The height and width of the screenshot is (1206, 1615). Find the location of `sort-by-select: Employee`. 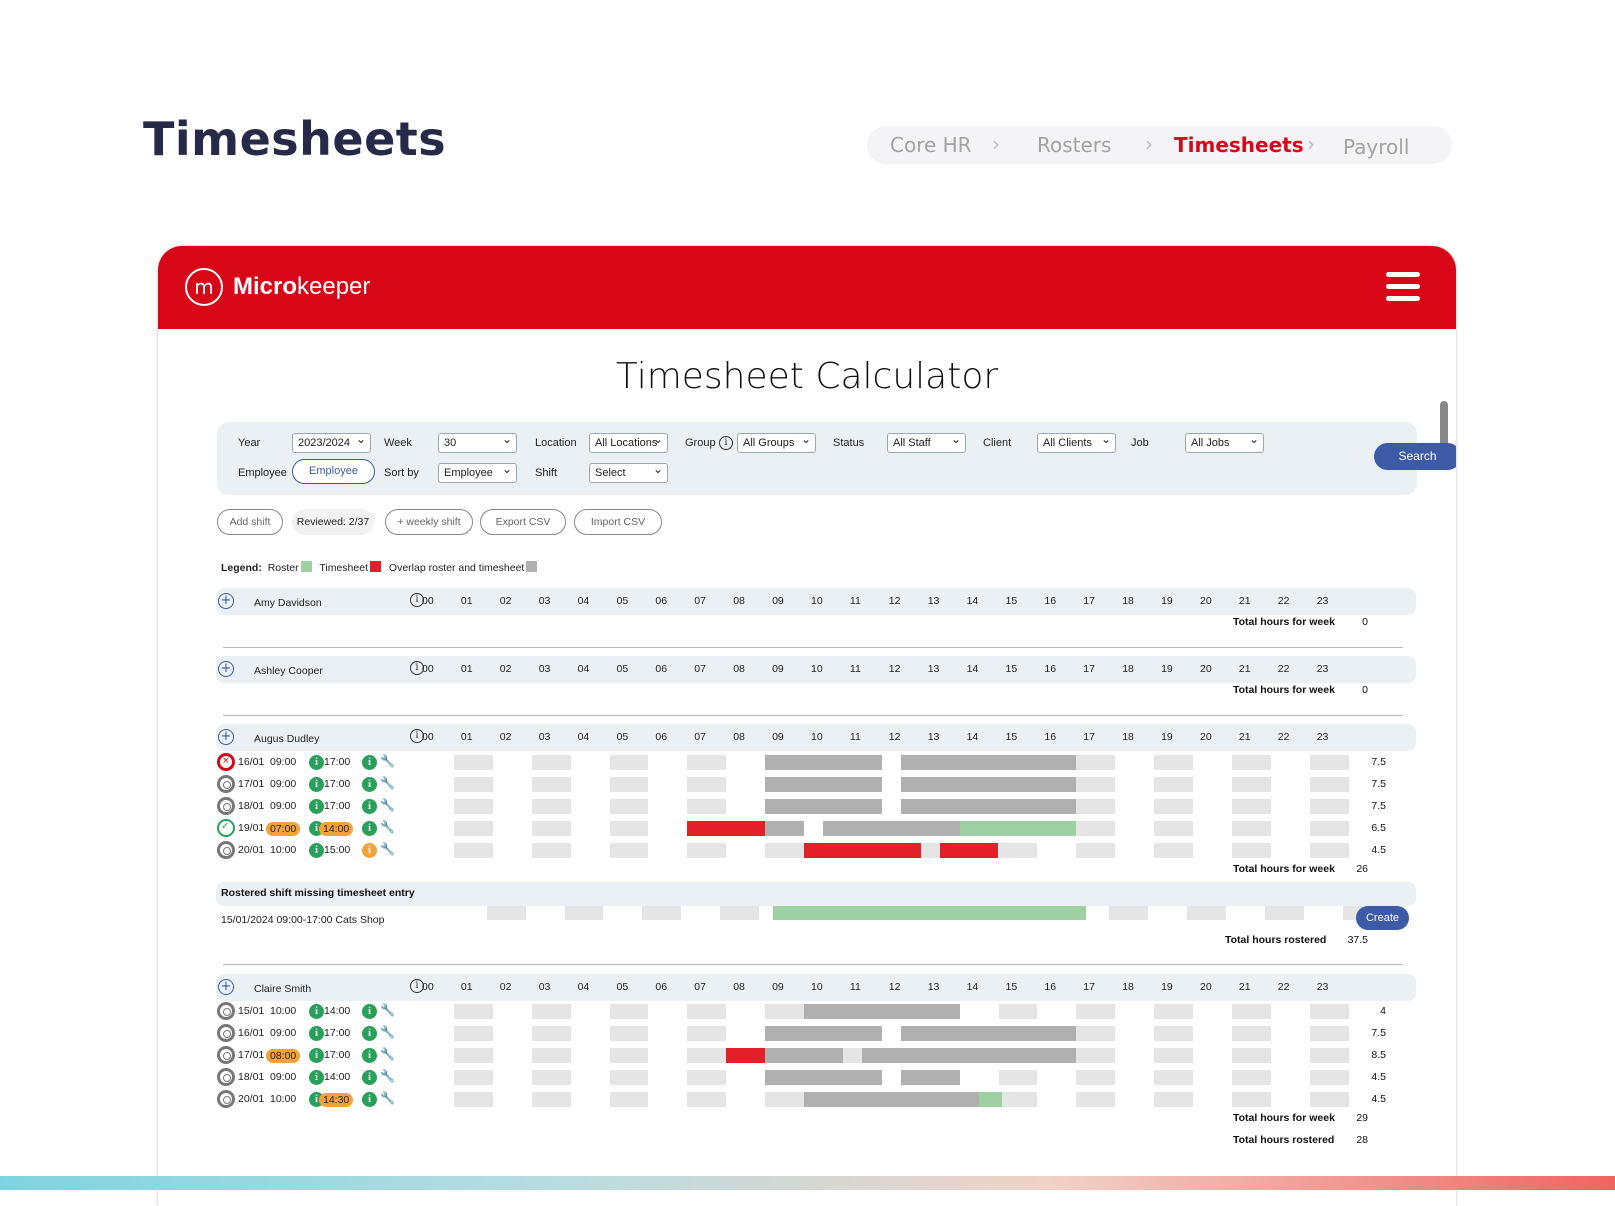

sort-by-select: Employee is located at coordinates (477, 472).